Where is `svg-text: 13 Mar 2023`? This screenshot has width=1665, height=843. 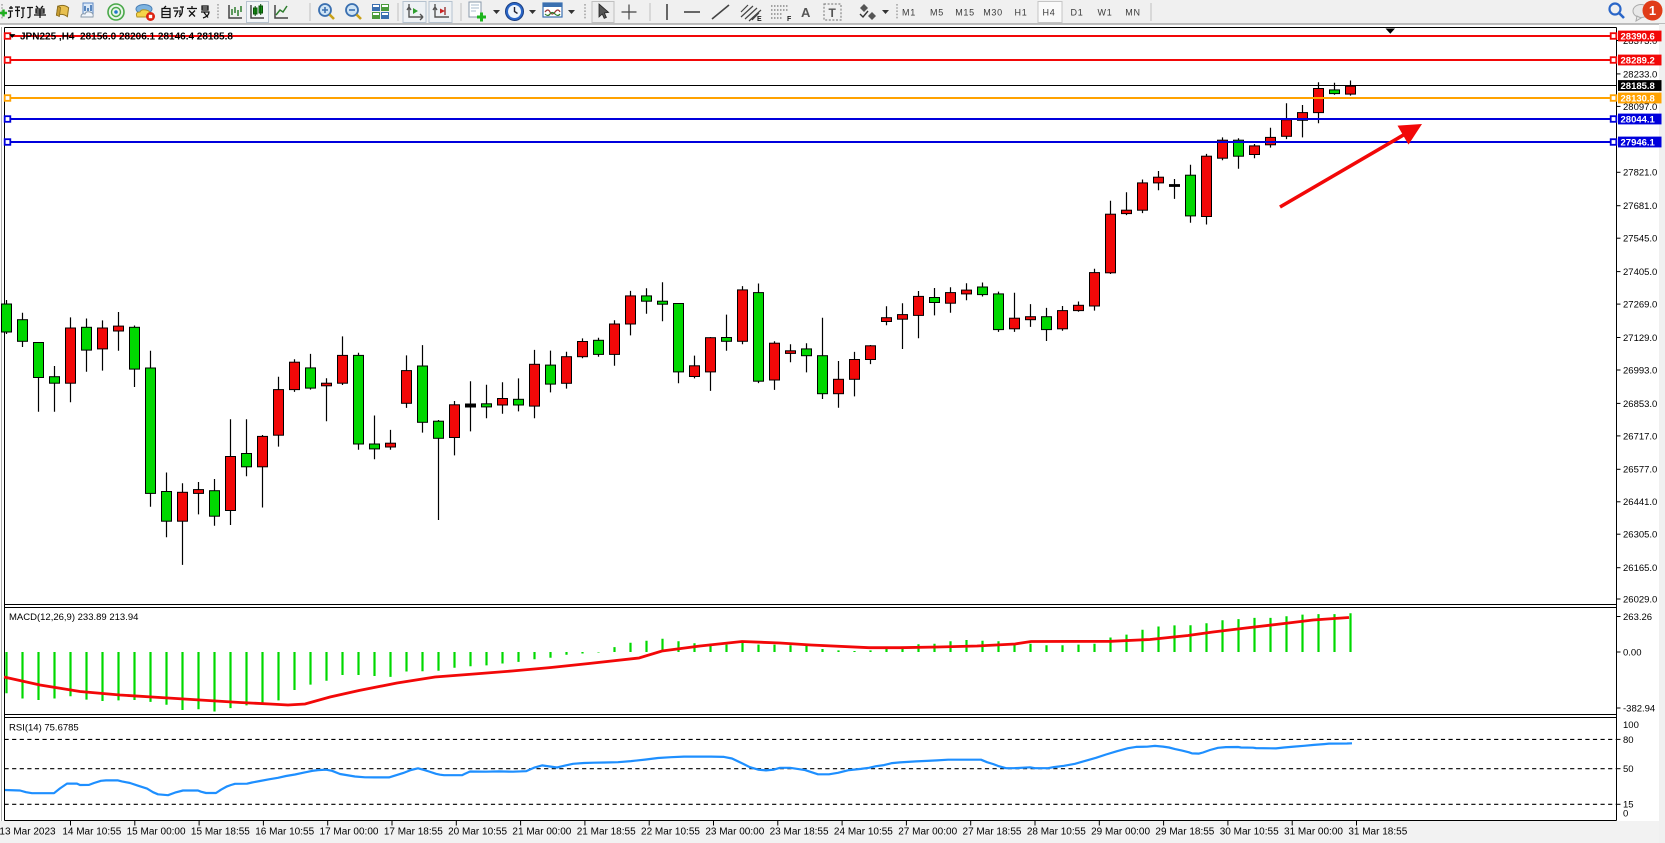 svg-text: 13 Mar 2023 is located at coordinates (28, 832).